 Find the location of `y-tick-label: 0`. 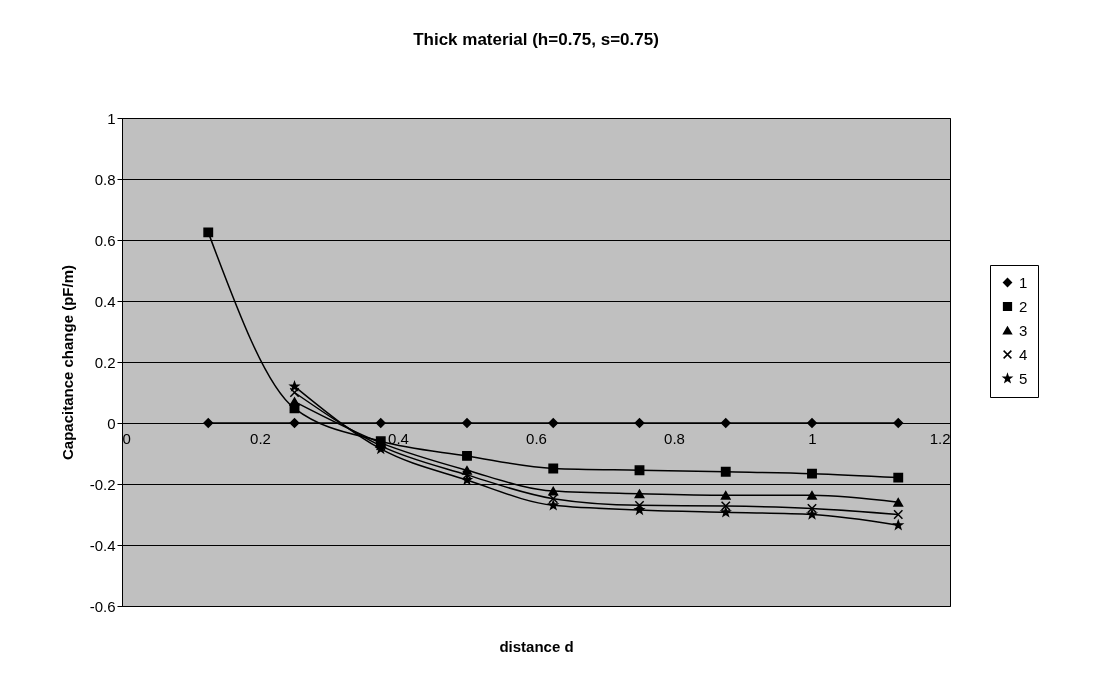

y-tick-label: 0 is located at coordinates (111, 423).